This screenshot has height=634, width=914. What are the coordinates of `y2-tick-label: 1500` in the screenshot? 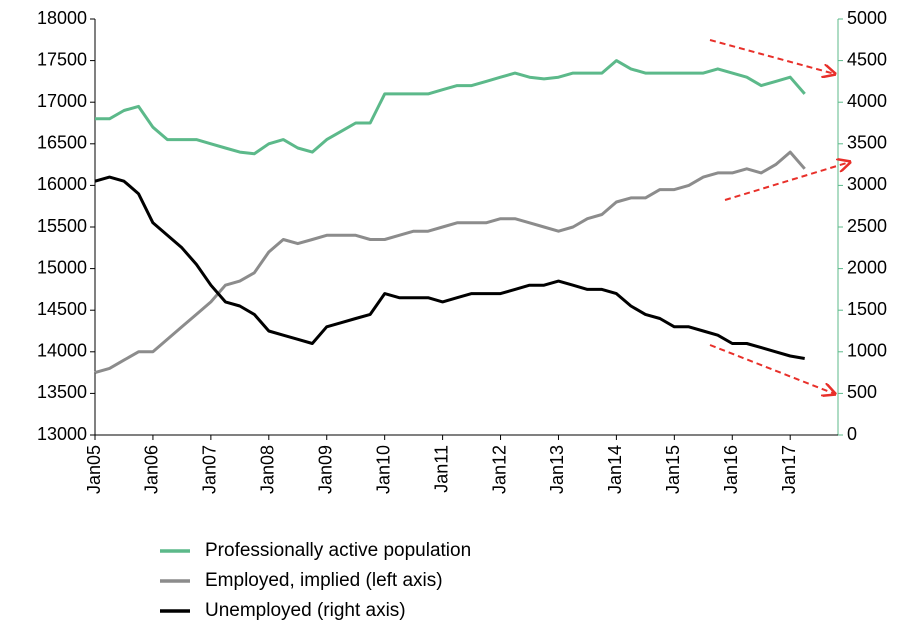 It's located at (867, 309).